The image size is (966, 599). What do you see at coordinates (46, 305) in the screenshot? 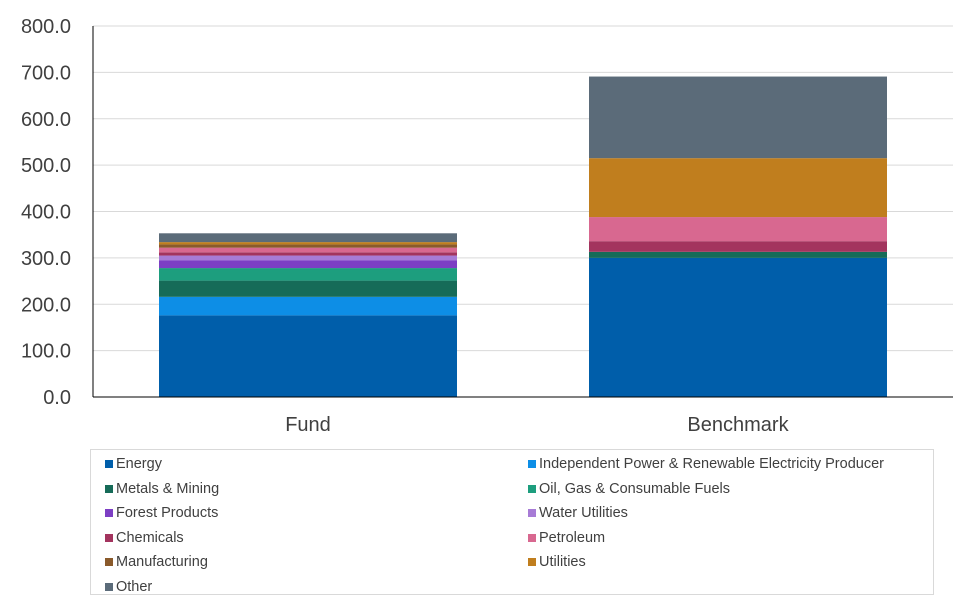
I see `y-tick-label: 200.0` at bounding box center [46, 305].